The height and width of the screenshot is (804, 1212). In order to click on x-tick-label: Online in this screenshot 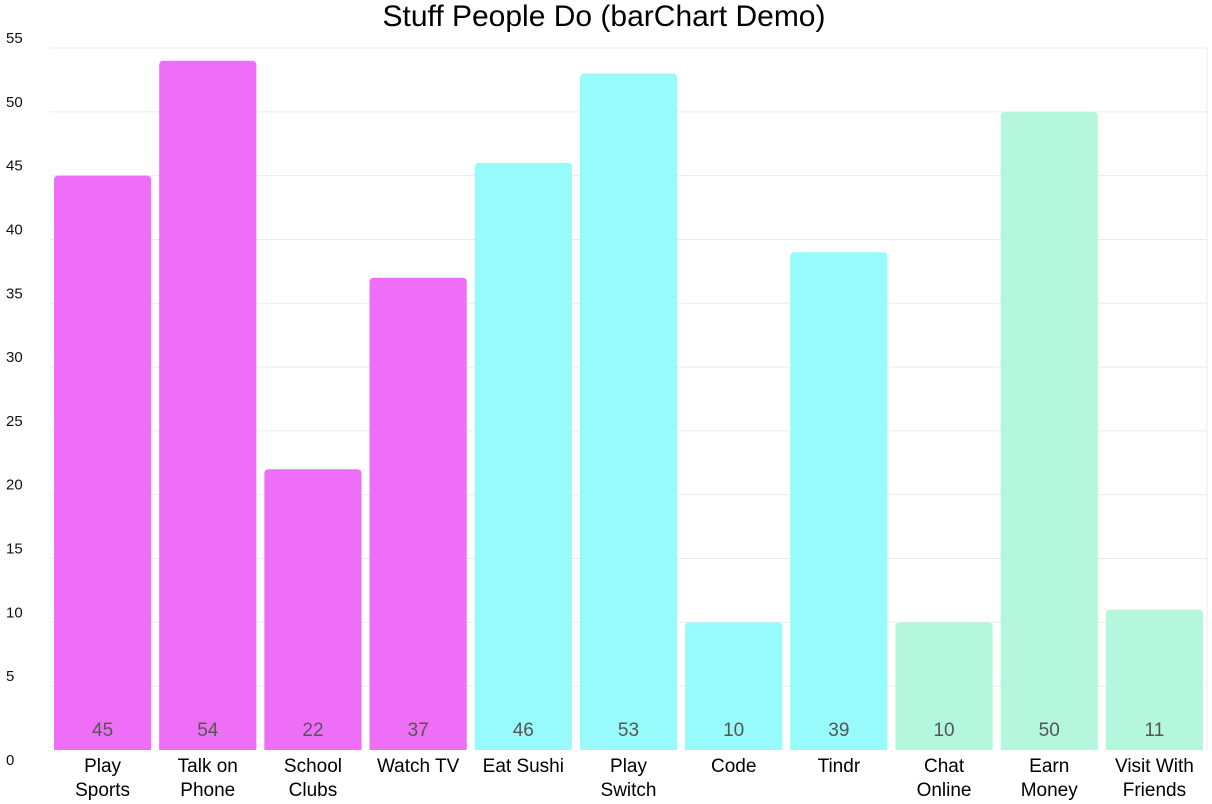, I will do `click(944, 790)`.